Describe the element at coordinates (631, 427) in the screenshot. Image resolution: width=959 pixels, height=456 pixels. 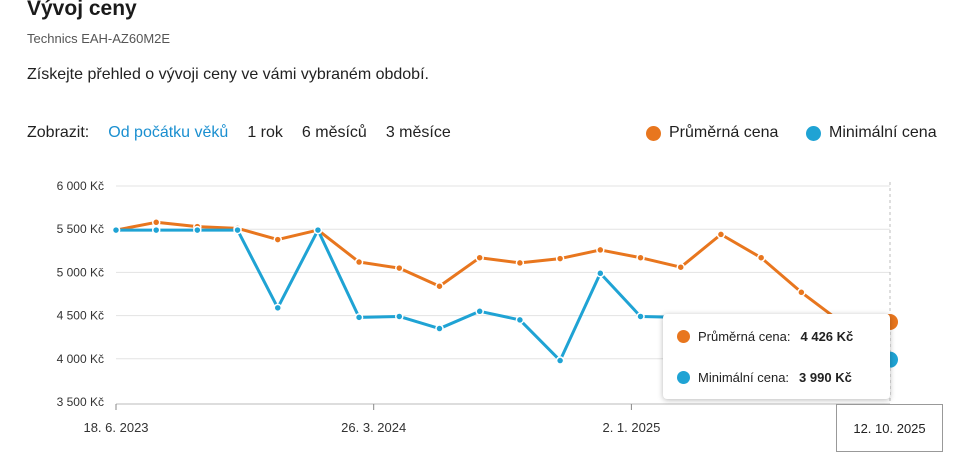
I see `x-tick-label: 2. 1. 2025` at that location.